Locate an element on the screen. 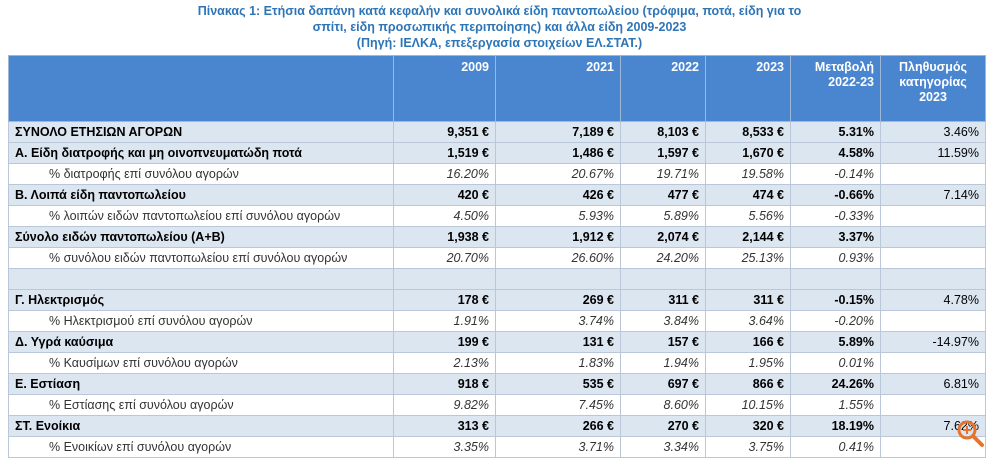  column-header: 2022 is located at coordinates (663, 88).